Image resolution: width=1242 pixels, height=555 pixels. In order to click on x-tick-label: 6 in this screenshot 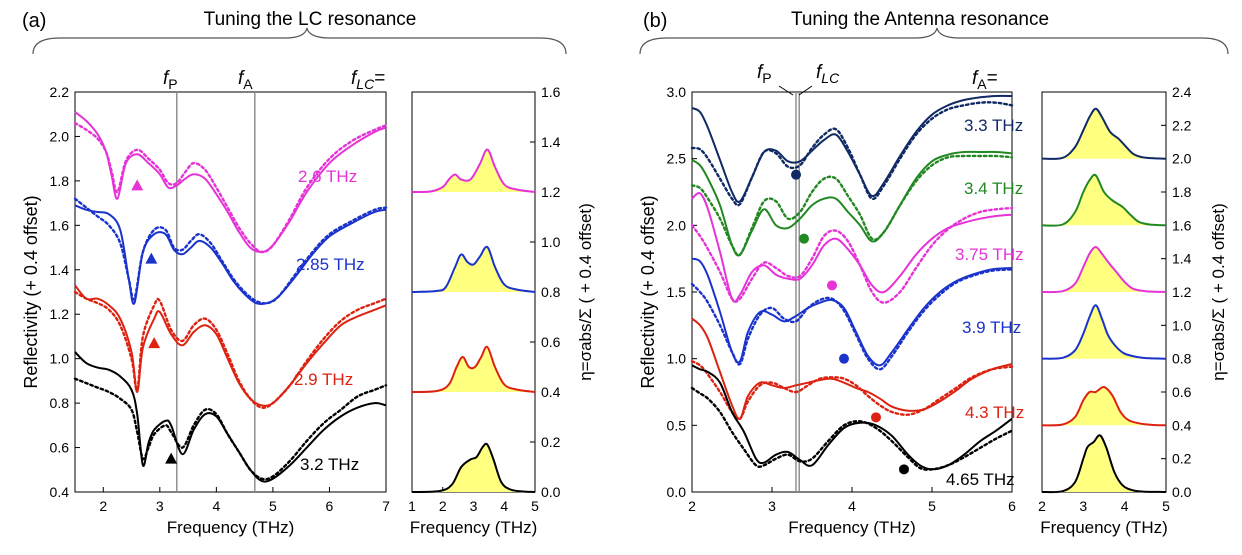, I will do `click(1012, 506)`.